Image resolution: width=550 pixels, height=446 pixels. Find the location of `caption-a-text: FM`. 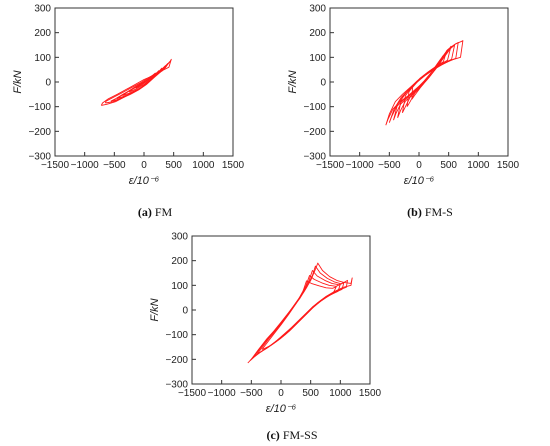

caption-a-text: FM is located at coordinates (162, 212).